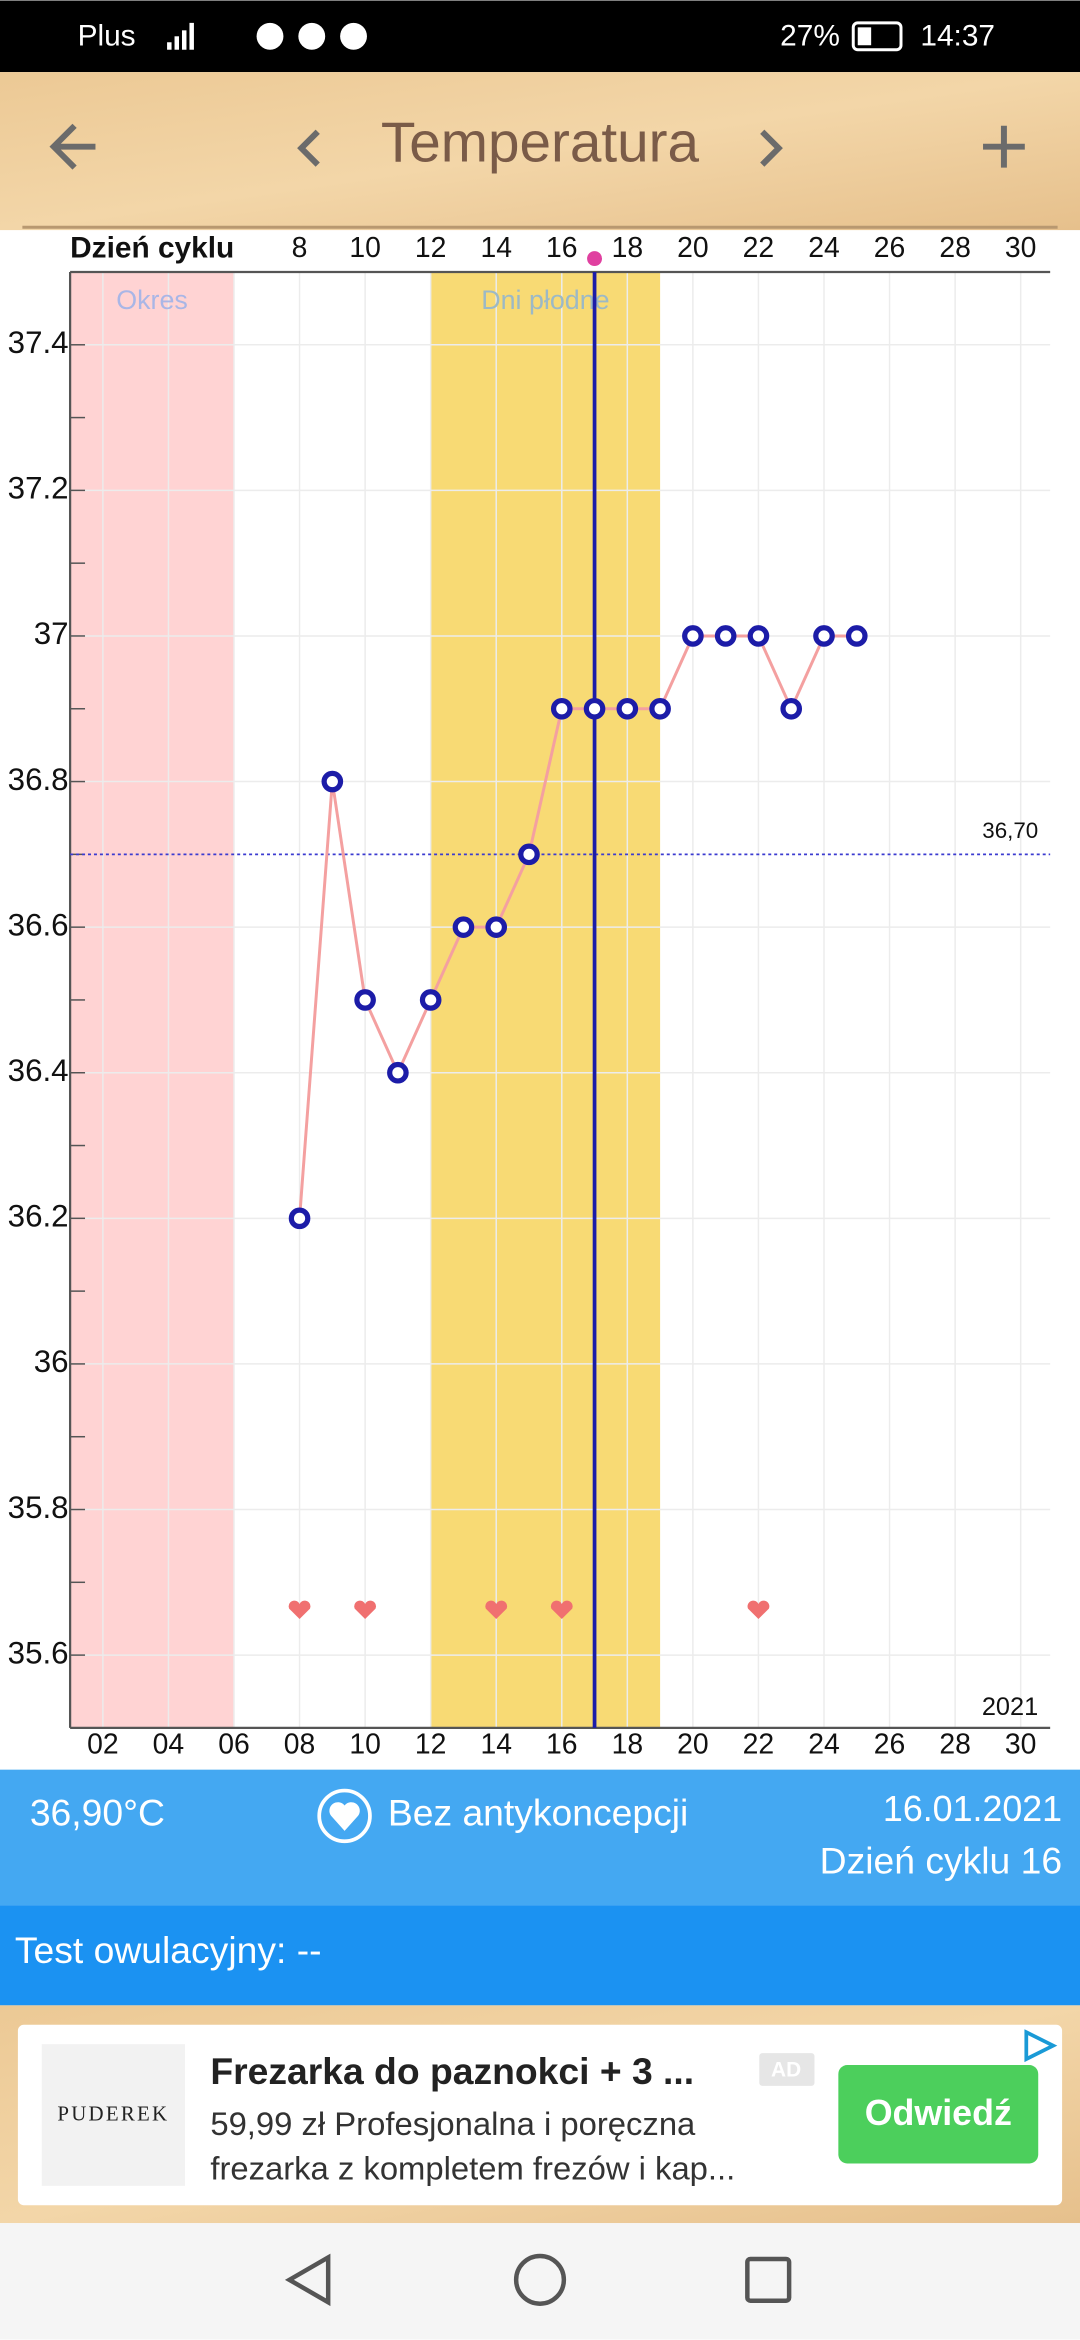 The width and height of the screenshot is (1080, 2340). I want to click on x-tick-label: 22, so click(759, 248).